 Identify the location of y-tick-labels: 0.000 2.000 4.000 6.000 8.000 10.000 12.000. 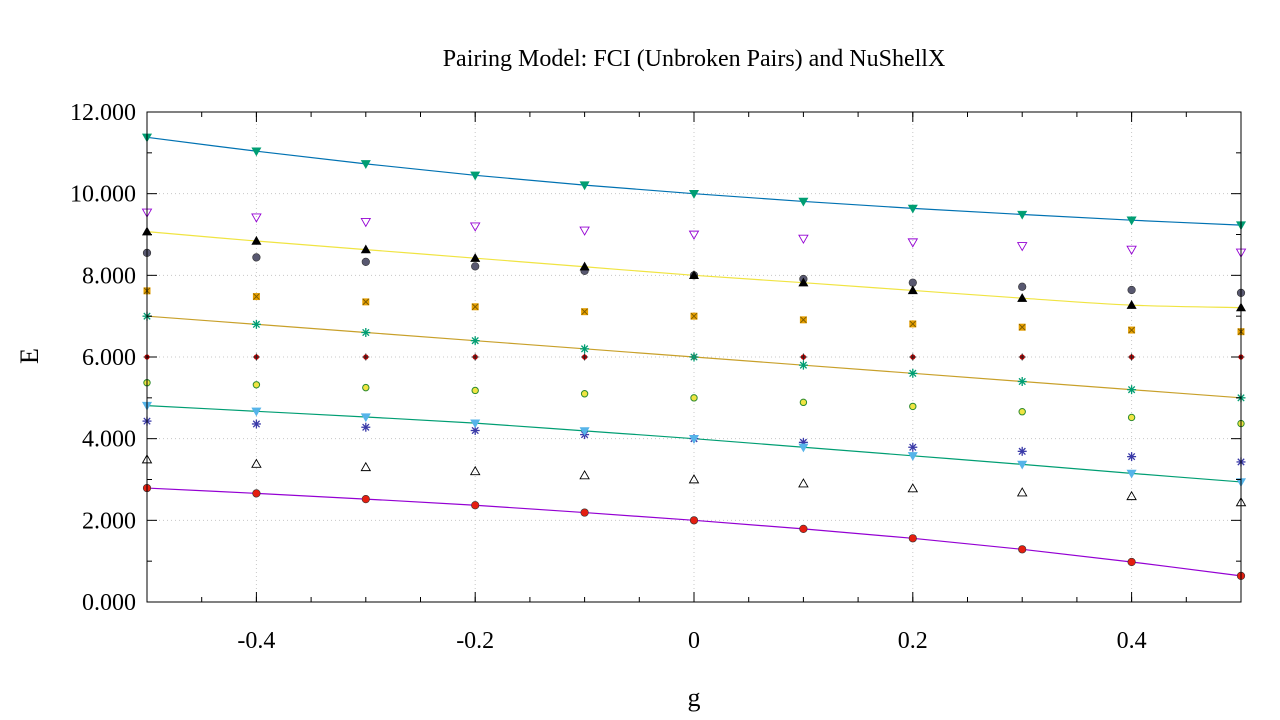
(103, 358).